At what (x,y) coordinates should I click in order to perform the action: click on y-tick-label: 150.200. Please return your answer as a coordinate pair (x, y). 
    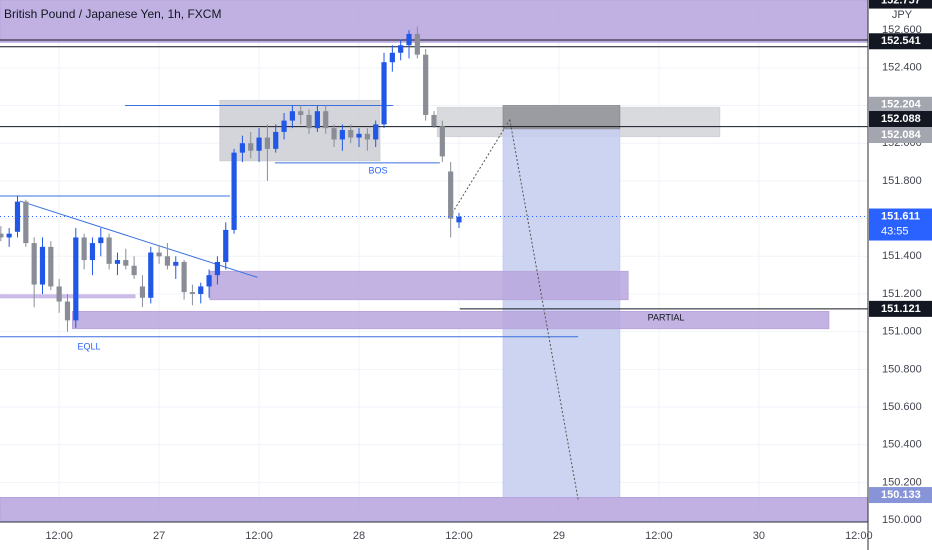
    Looking at the image, I should click on (902, 482).